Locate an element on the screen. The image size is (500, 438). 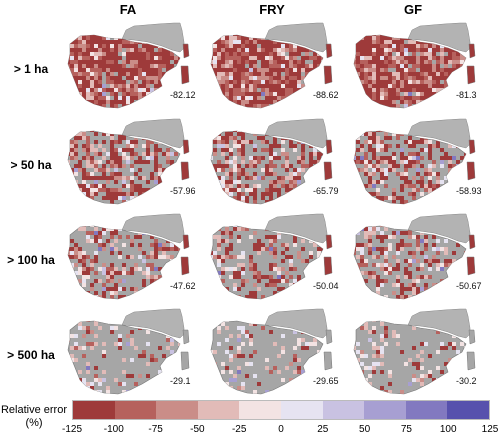
relative-error-value: -81.3 is located at coordinates (466, 95).